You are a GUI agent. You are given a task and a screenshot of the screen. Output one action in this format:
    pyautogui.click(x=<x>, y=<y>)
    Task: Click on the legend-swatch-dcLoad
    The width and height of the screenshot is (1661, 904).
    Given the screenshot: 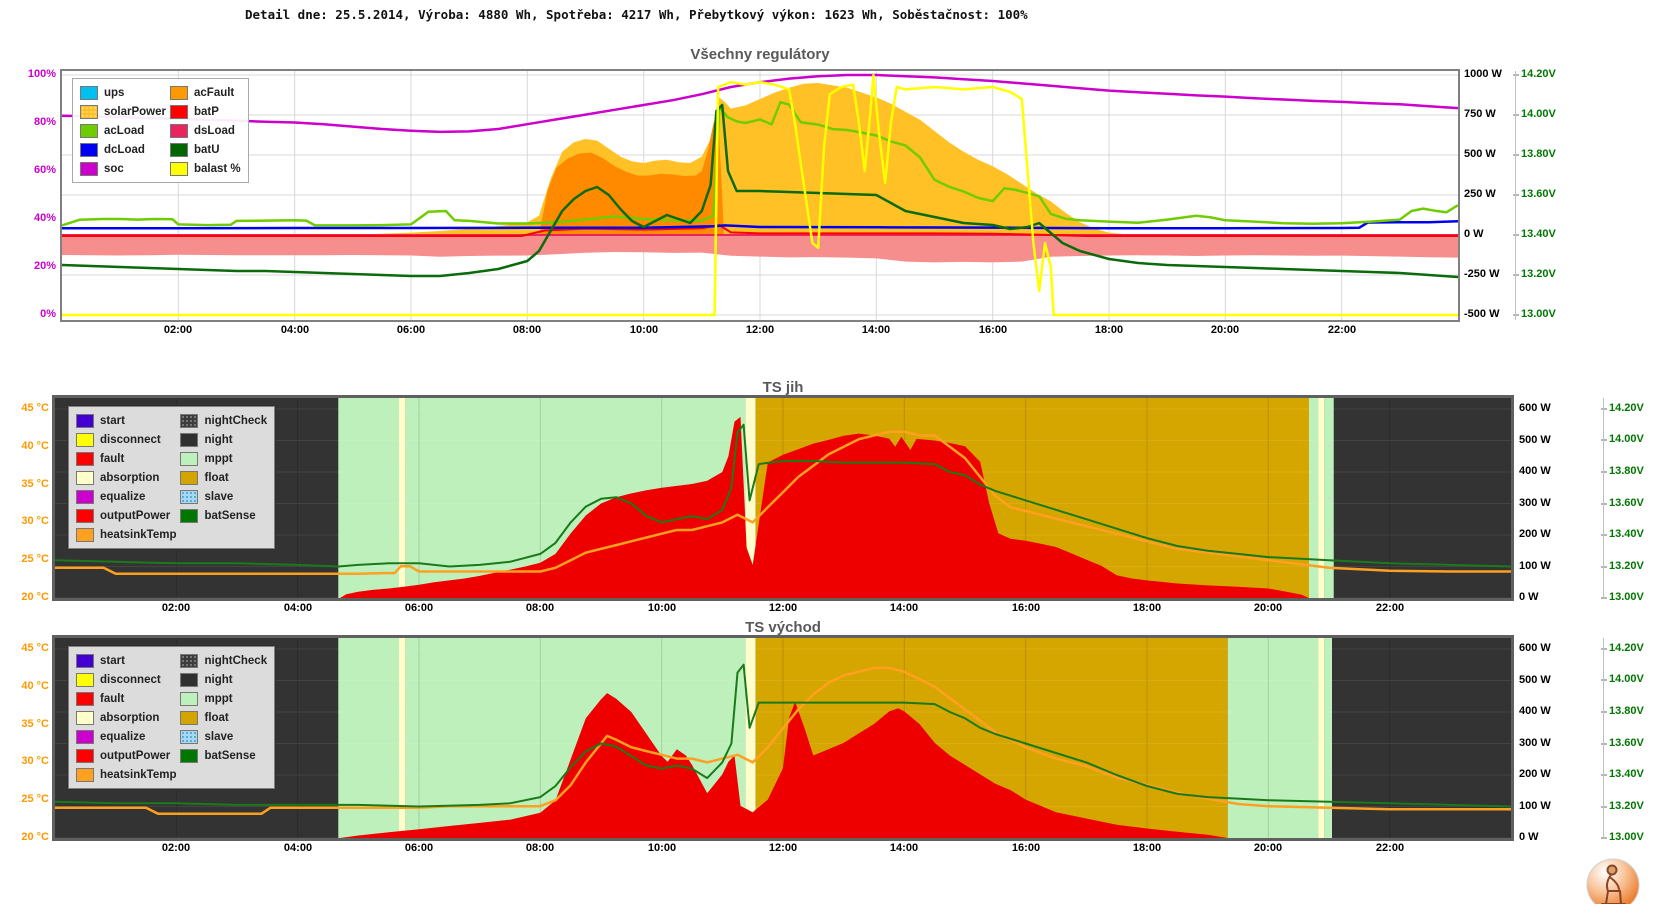 What is the action you would take?
    pyautogui.click(x=89, y=149)
    